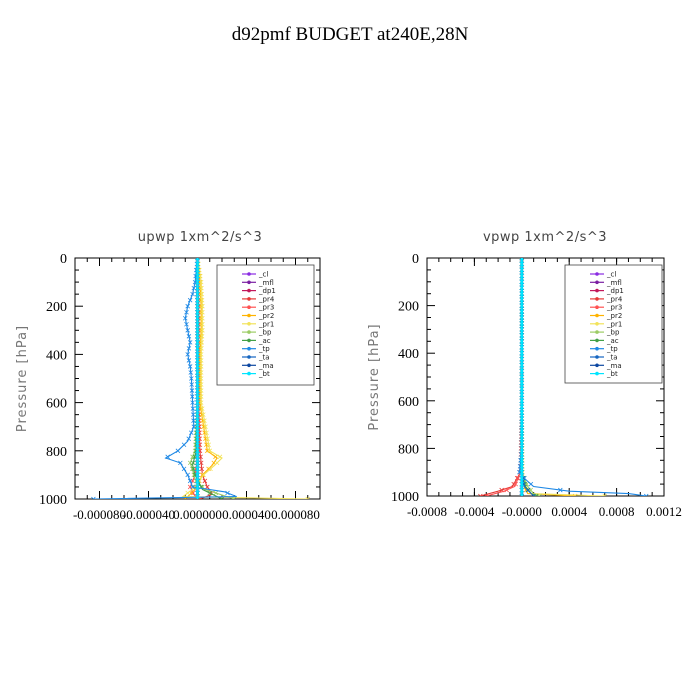 The height and width of the screenshot is (700, 700). I want to click on y-tick-label: 400, so click(408, 354).